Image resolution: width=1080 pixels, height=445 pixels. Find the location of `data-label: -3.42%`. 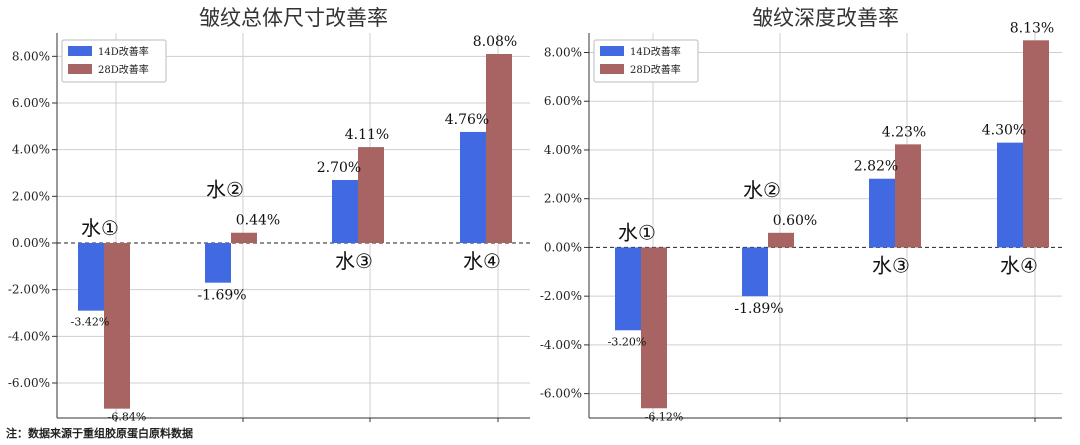

data-label: -3.42% is located at coordinates (90, 322).